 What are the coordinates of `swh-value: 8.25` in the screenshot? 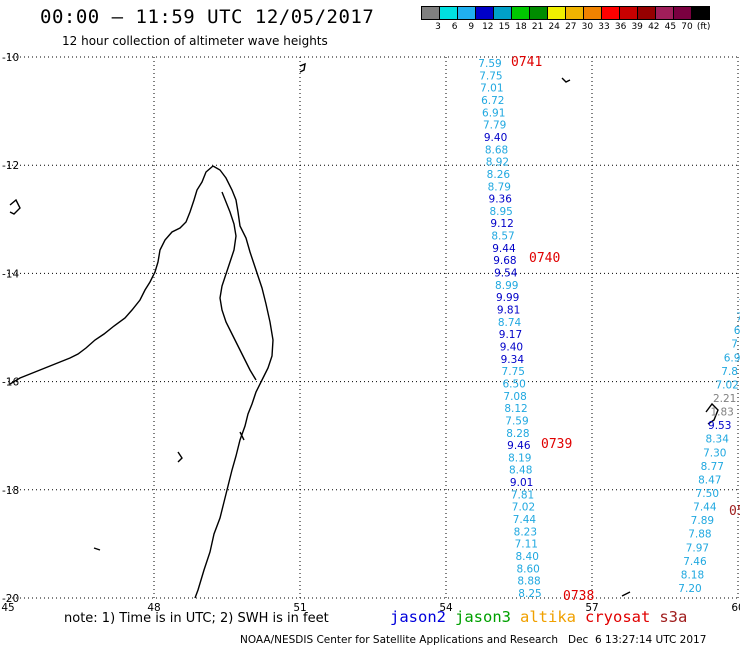 It's located at (529, 594).